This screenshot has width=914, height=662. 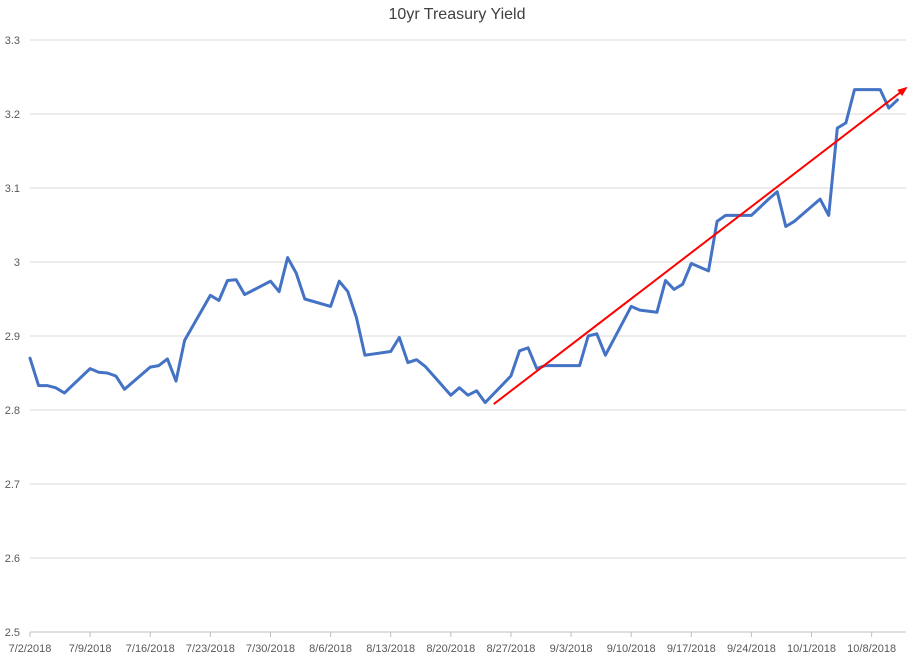 What do you see at coordinates (12, 485) in the screenshot?
I see `y-tick-label: 2.7` at bounding box center [12, 485].